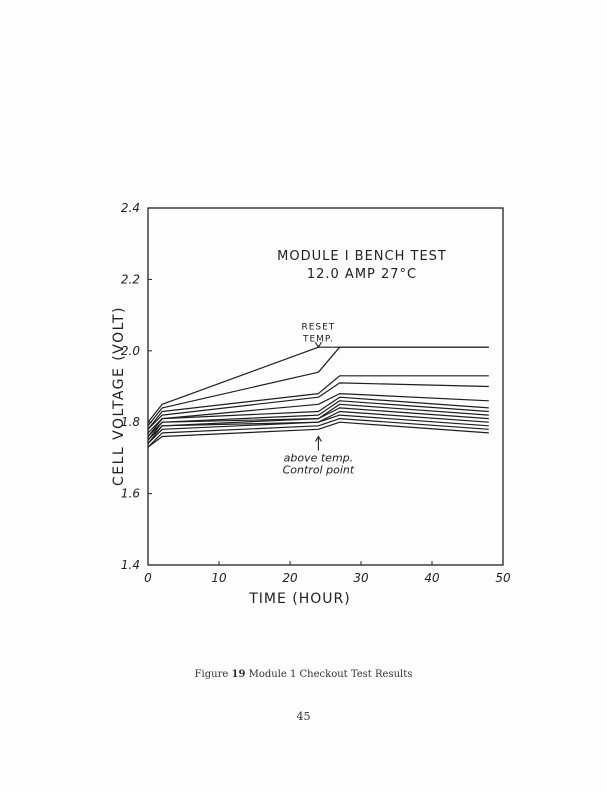  I want to click on y-tick-label: 2.2, so click(130, 279).